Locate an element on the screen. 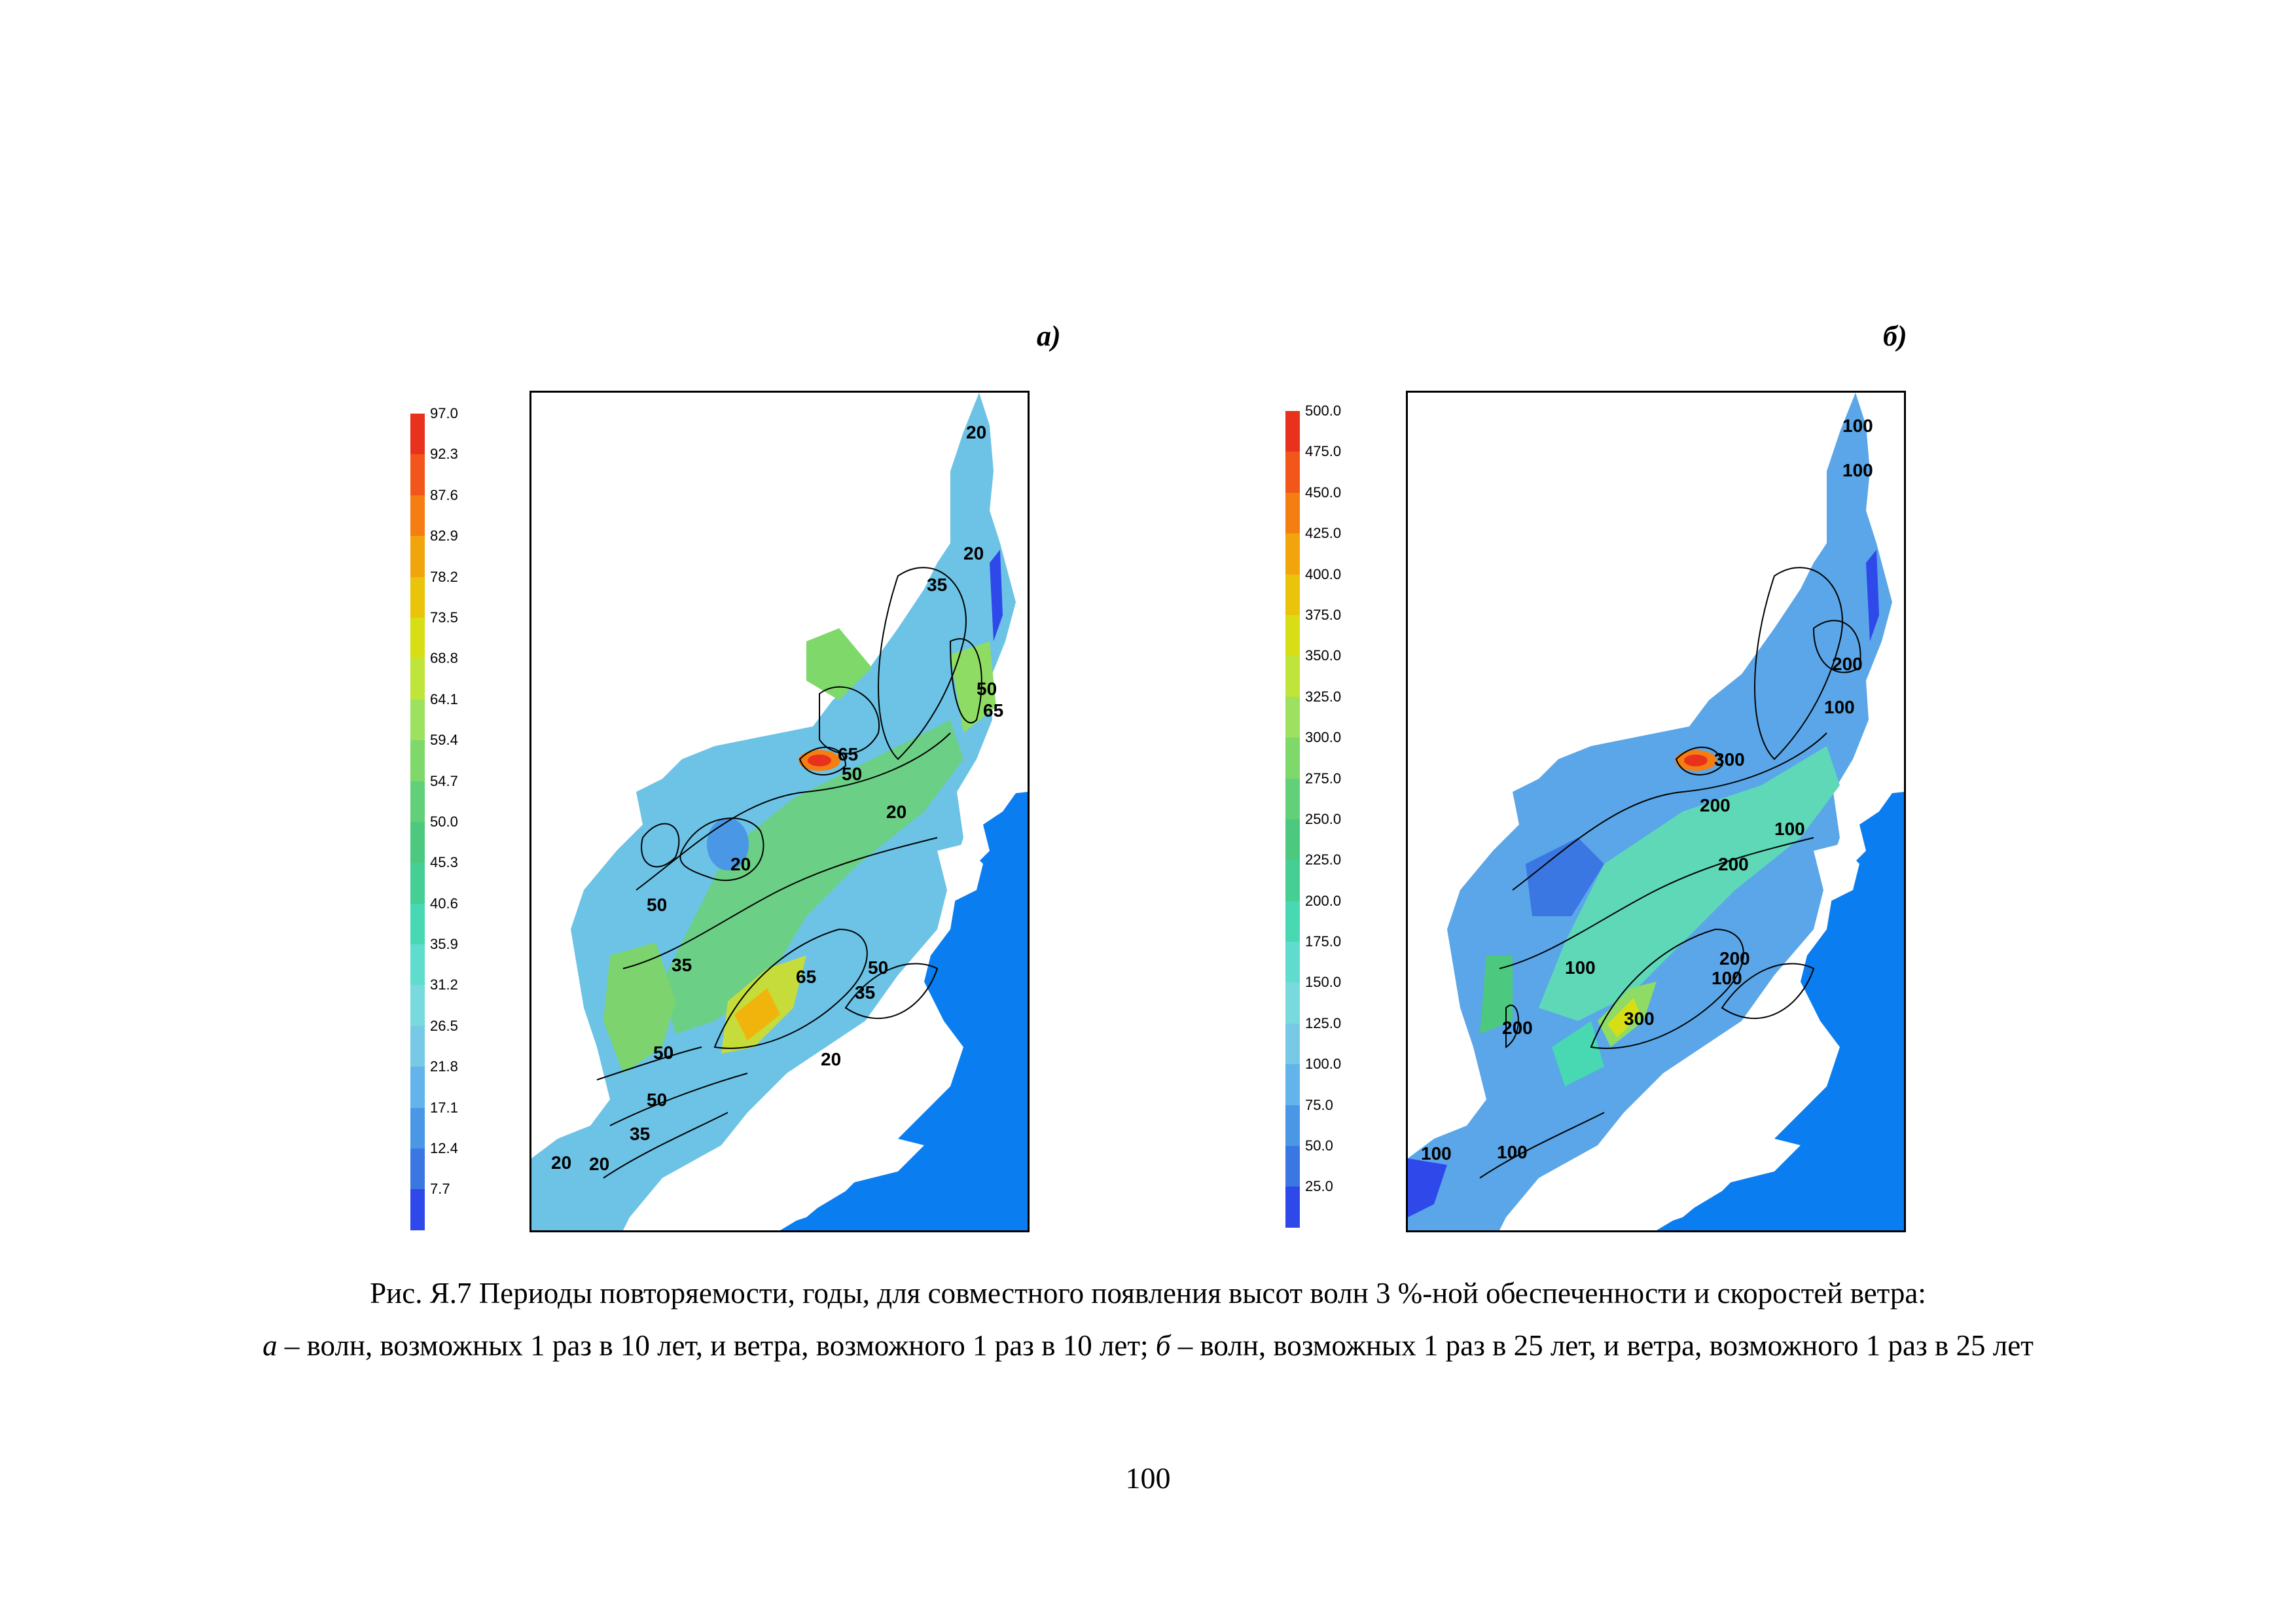 The image size is (2296, 1623). legend-row: 64.1 is located at coordinates (456, 716).